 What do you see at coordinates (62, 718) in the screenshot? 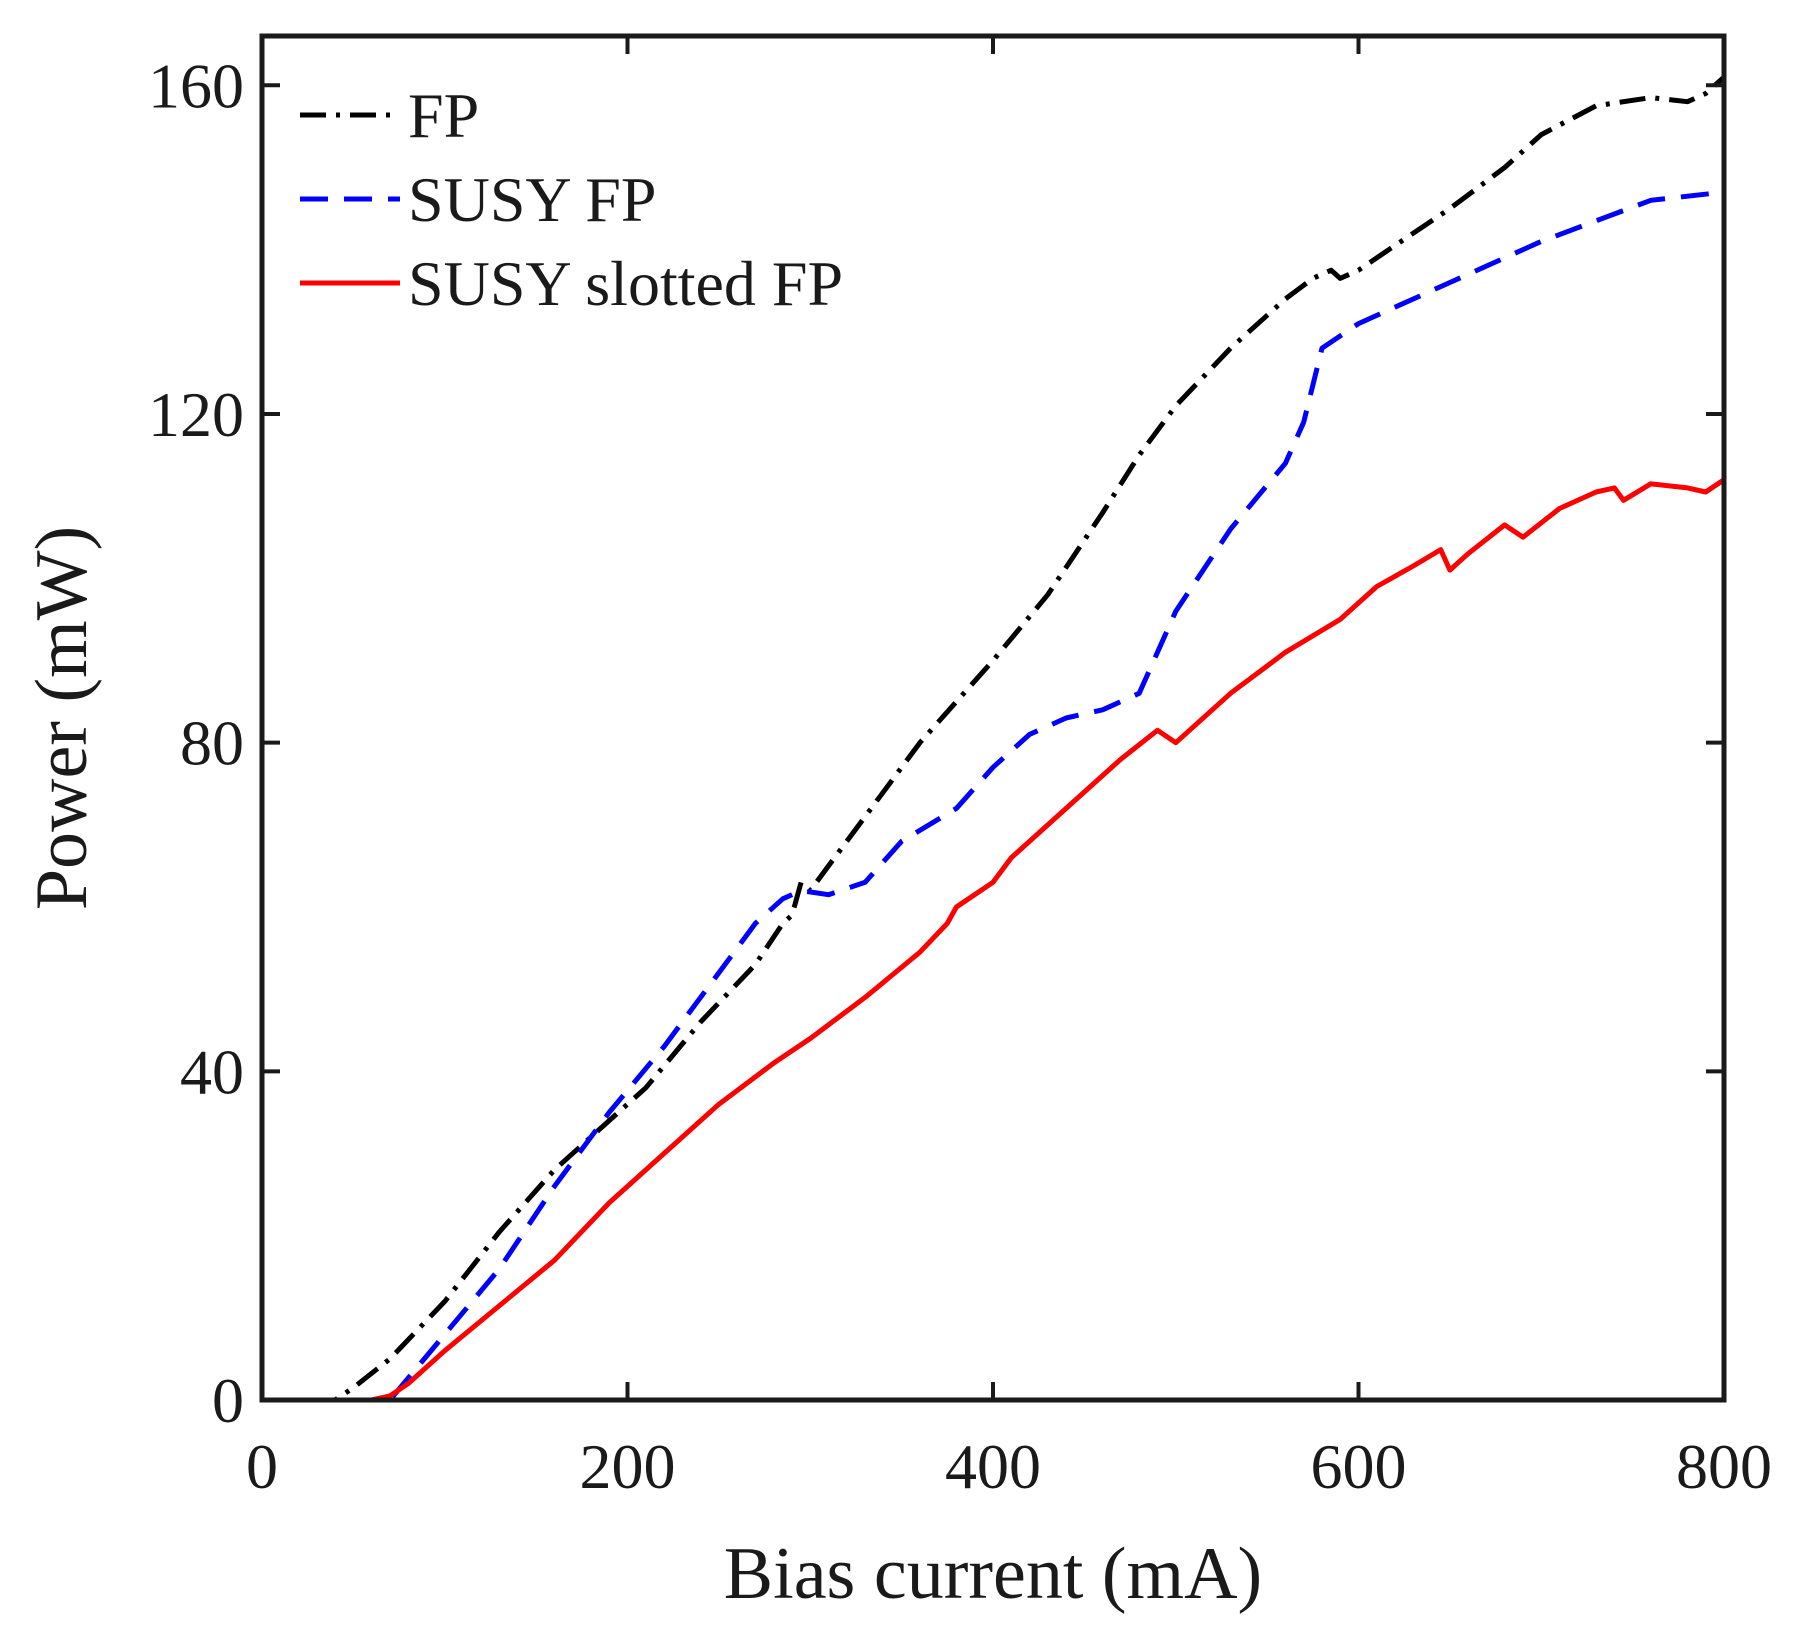
I see `y-axis-label: Power (mW)` at bounding box center [62, 718].